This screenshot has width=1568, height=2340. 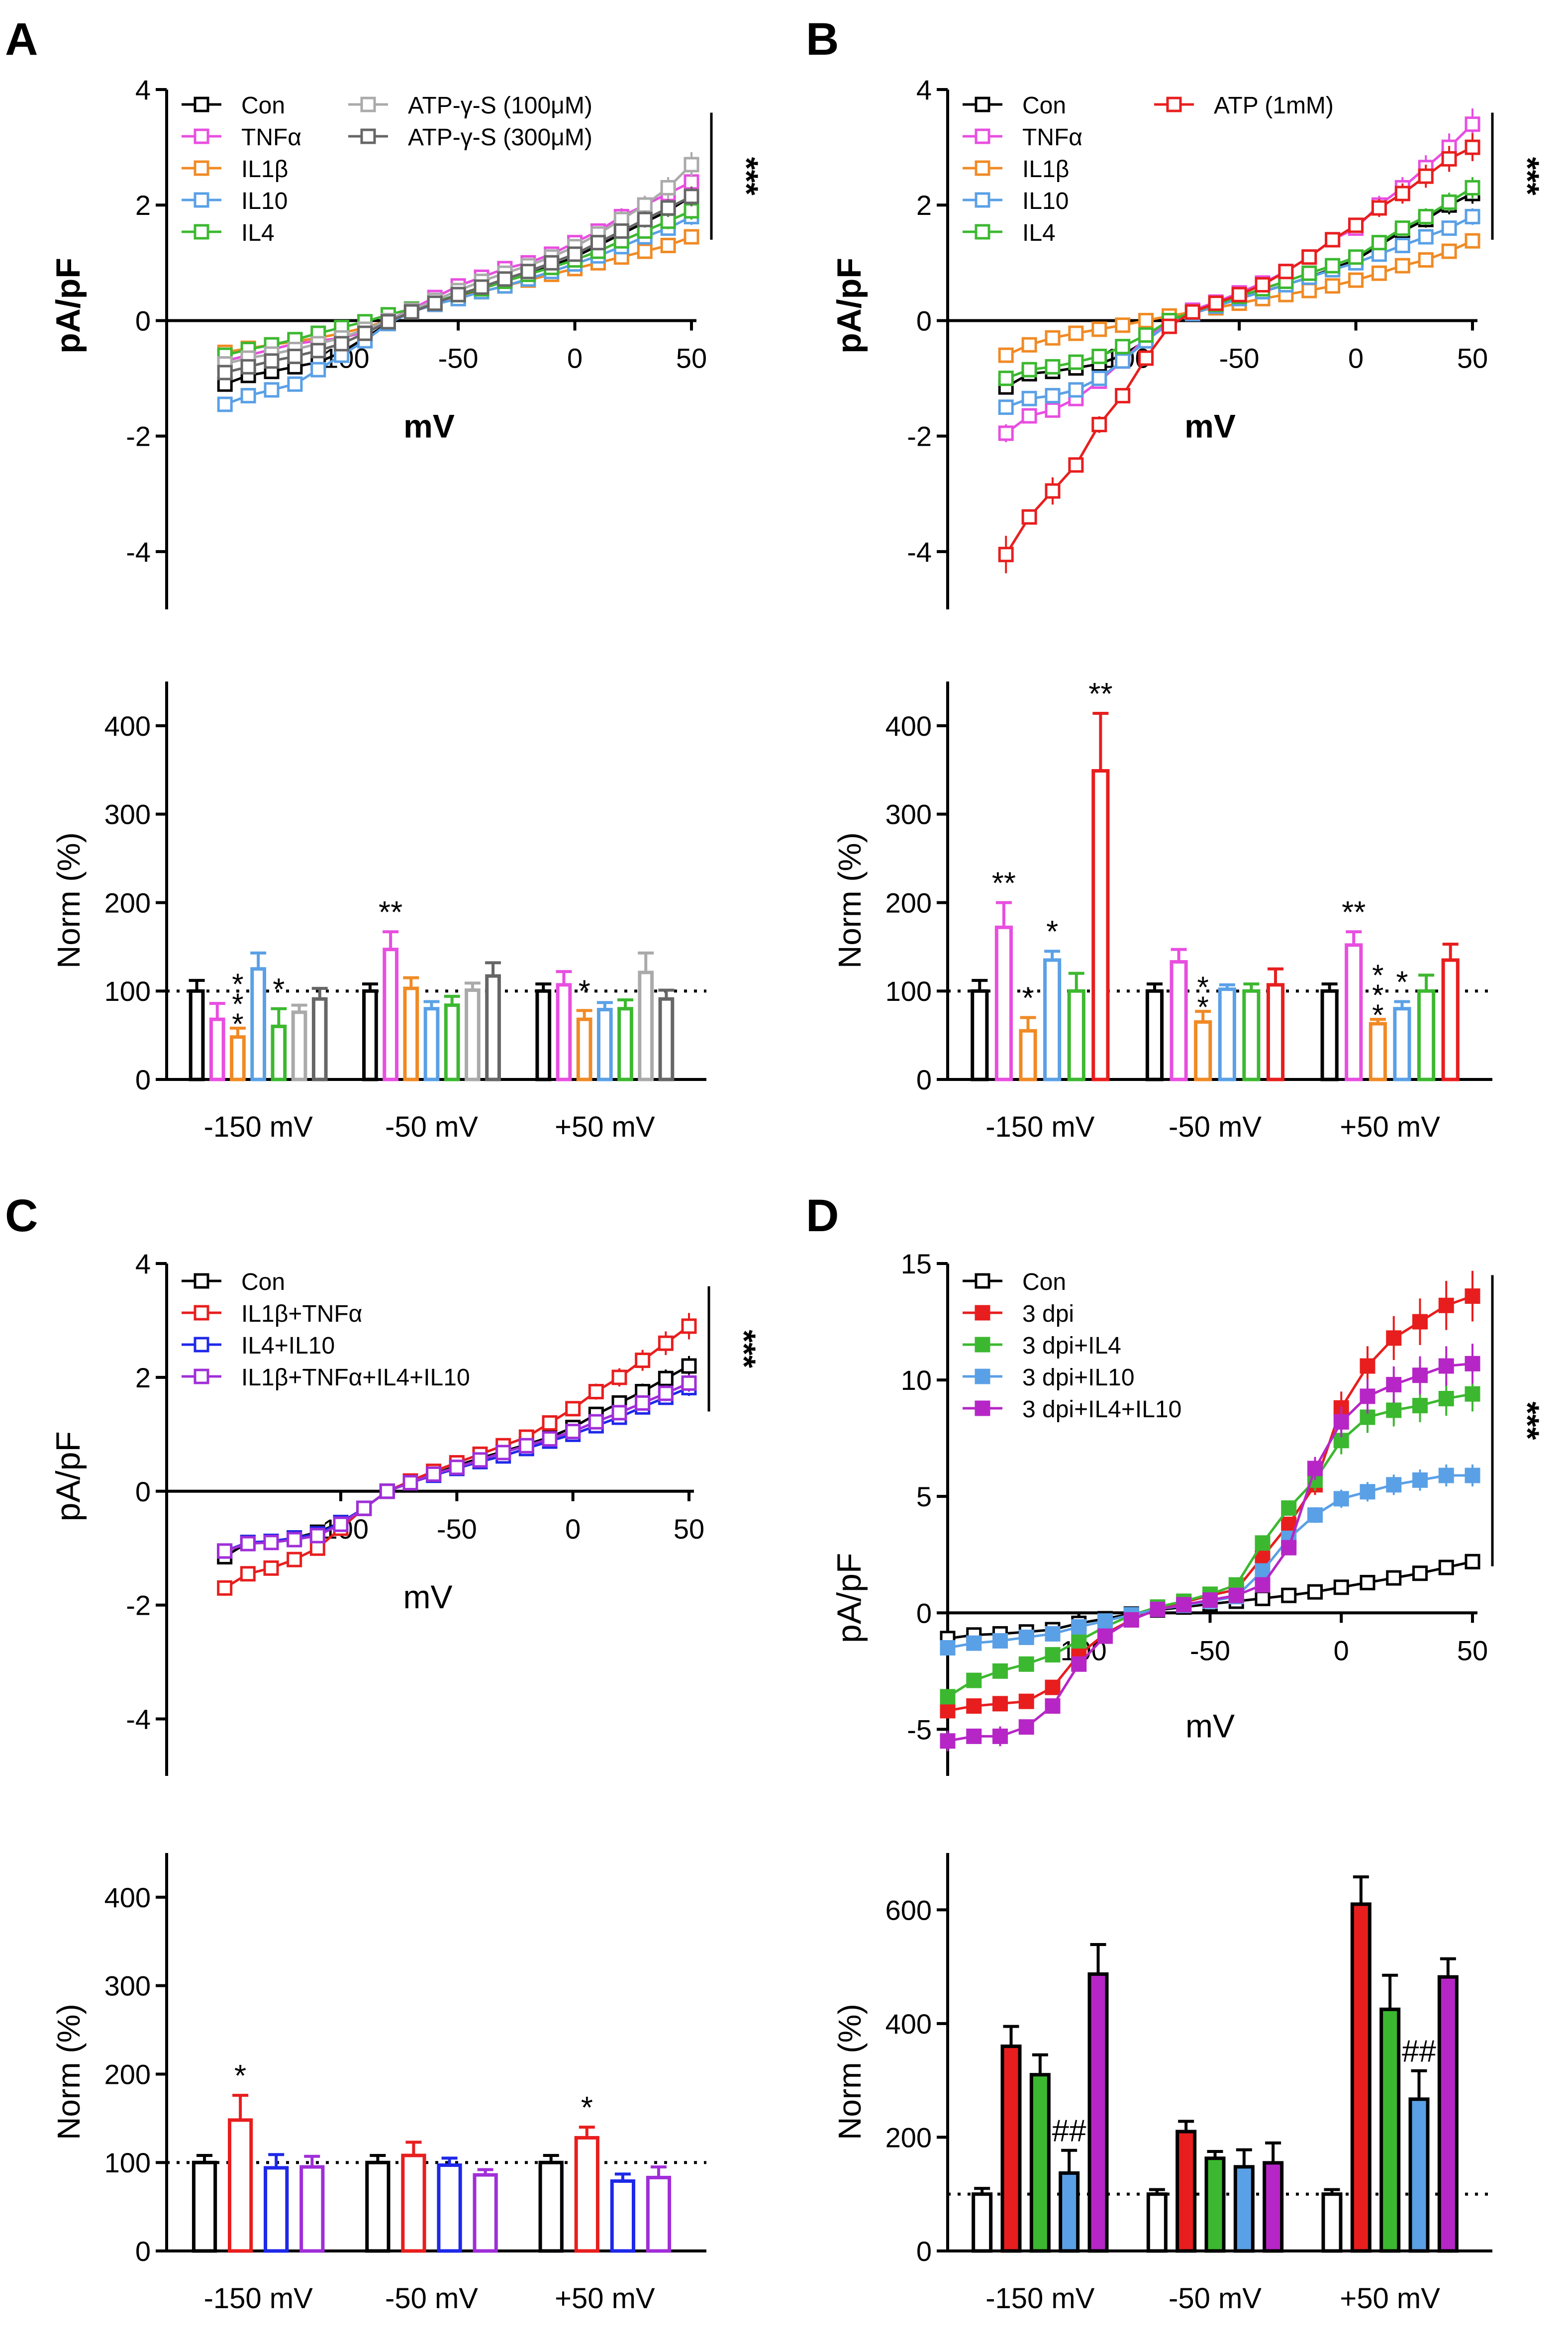 I want to click on x-tick-label: 50, so click(x=691, y=358).